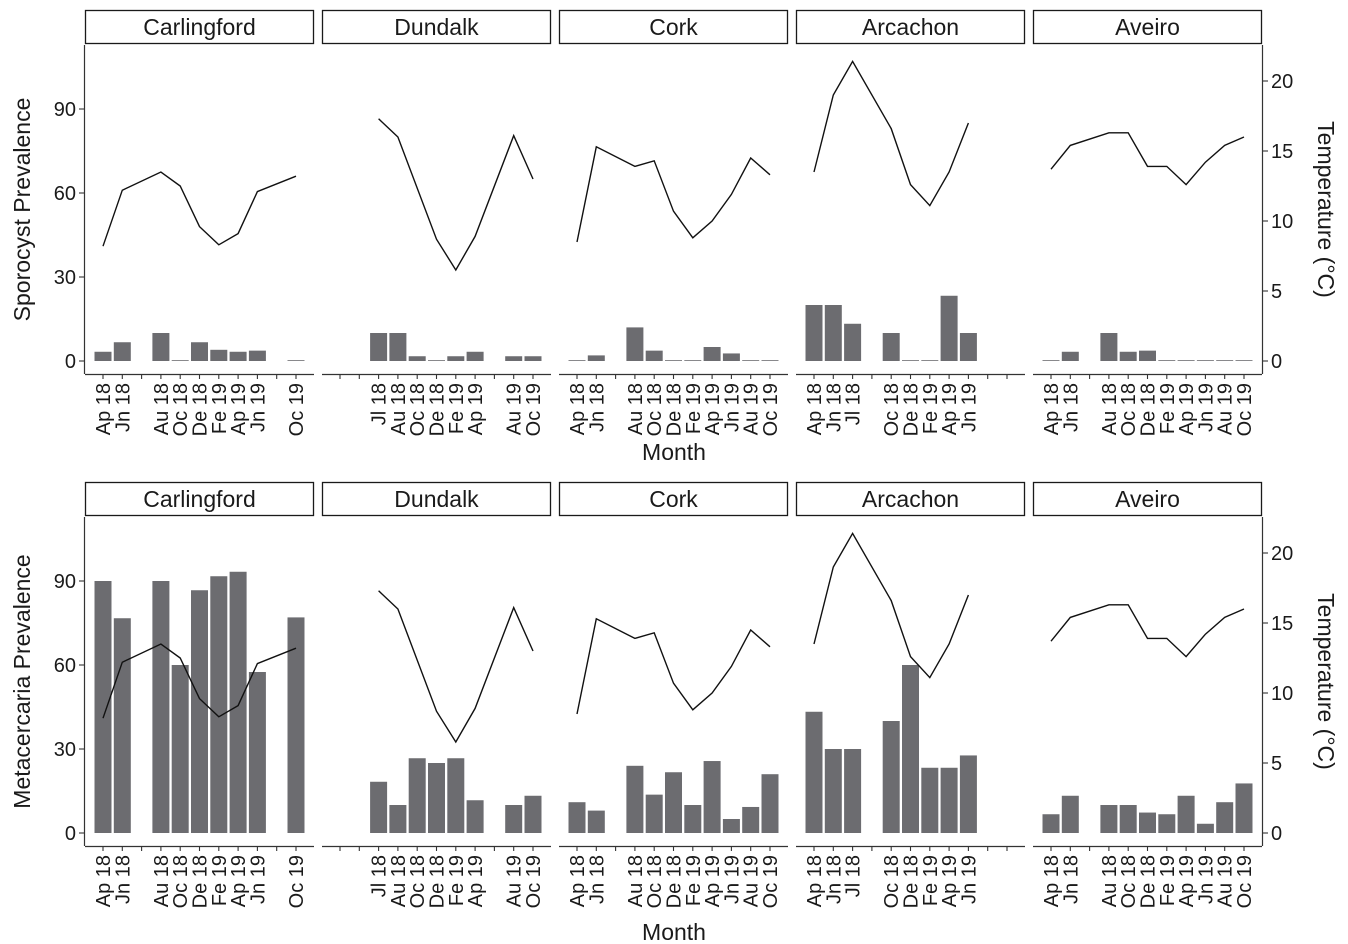 Image resolution: width=1348 pixels, height=944 pixels. What do you see at coordinates (1276, 292) in the screenshot?
I see `sporocyst-temperature-tick-label-5: 5` at bounding box center [1276, 292].